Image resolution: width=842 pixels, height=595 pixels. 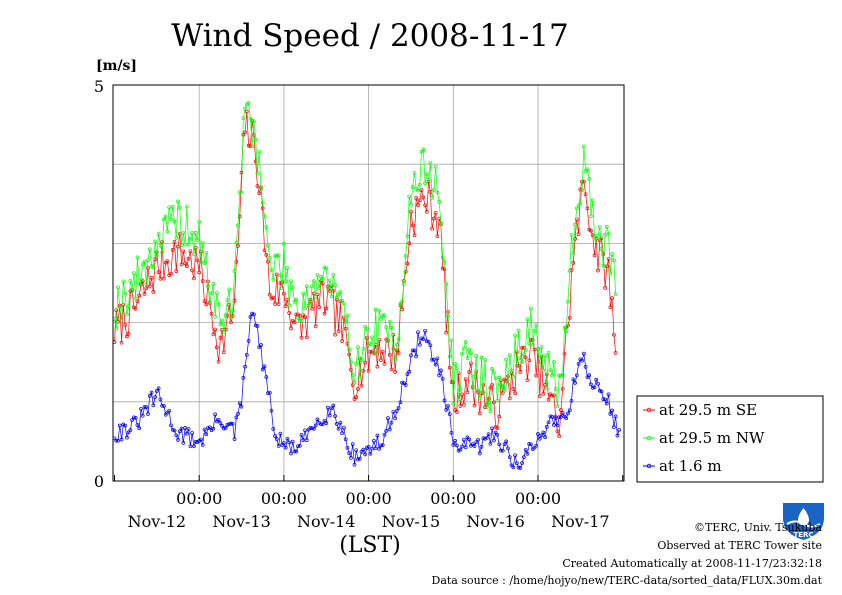 What do you see at coordinates (199, 498) in the screenshot?
I see `x-tick-label: 00:00` at bounding box center [199, 498].